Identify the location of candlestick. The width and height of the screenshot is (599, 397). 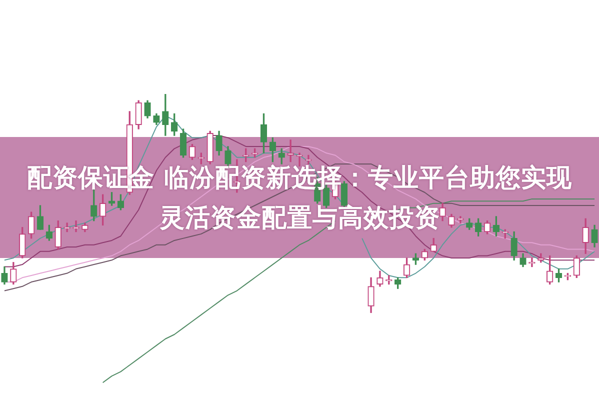
(290, 151).